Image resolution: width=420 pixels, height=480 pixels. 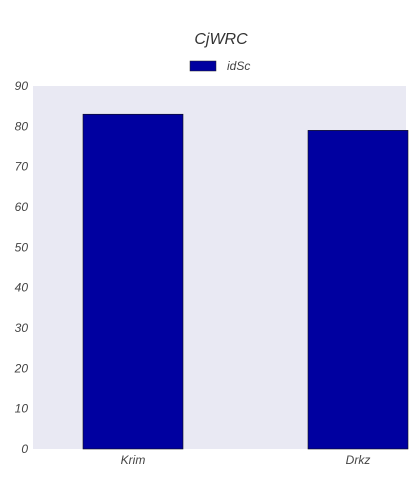 I want to click on y-axis-ticks: 0 10 20 30 40 50 60 70 80 90, so click(x=21, y=267).